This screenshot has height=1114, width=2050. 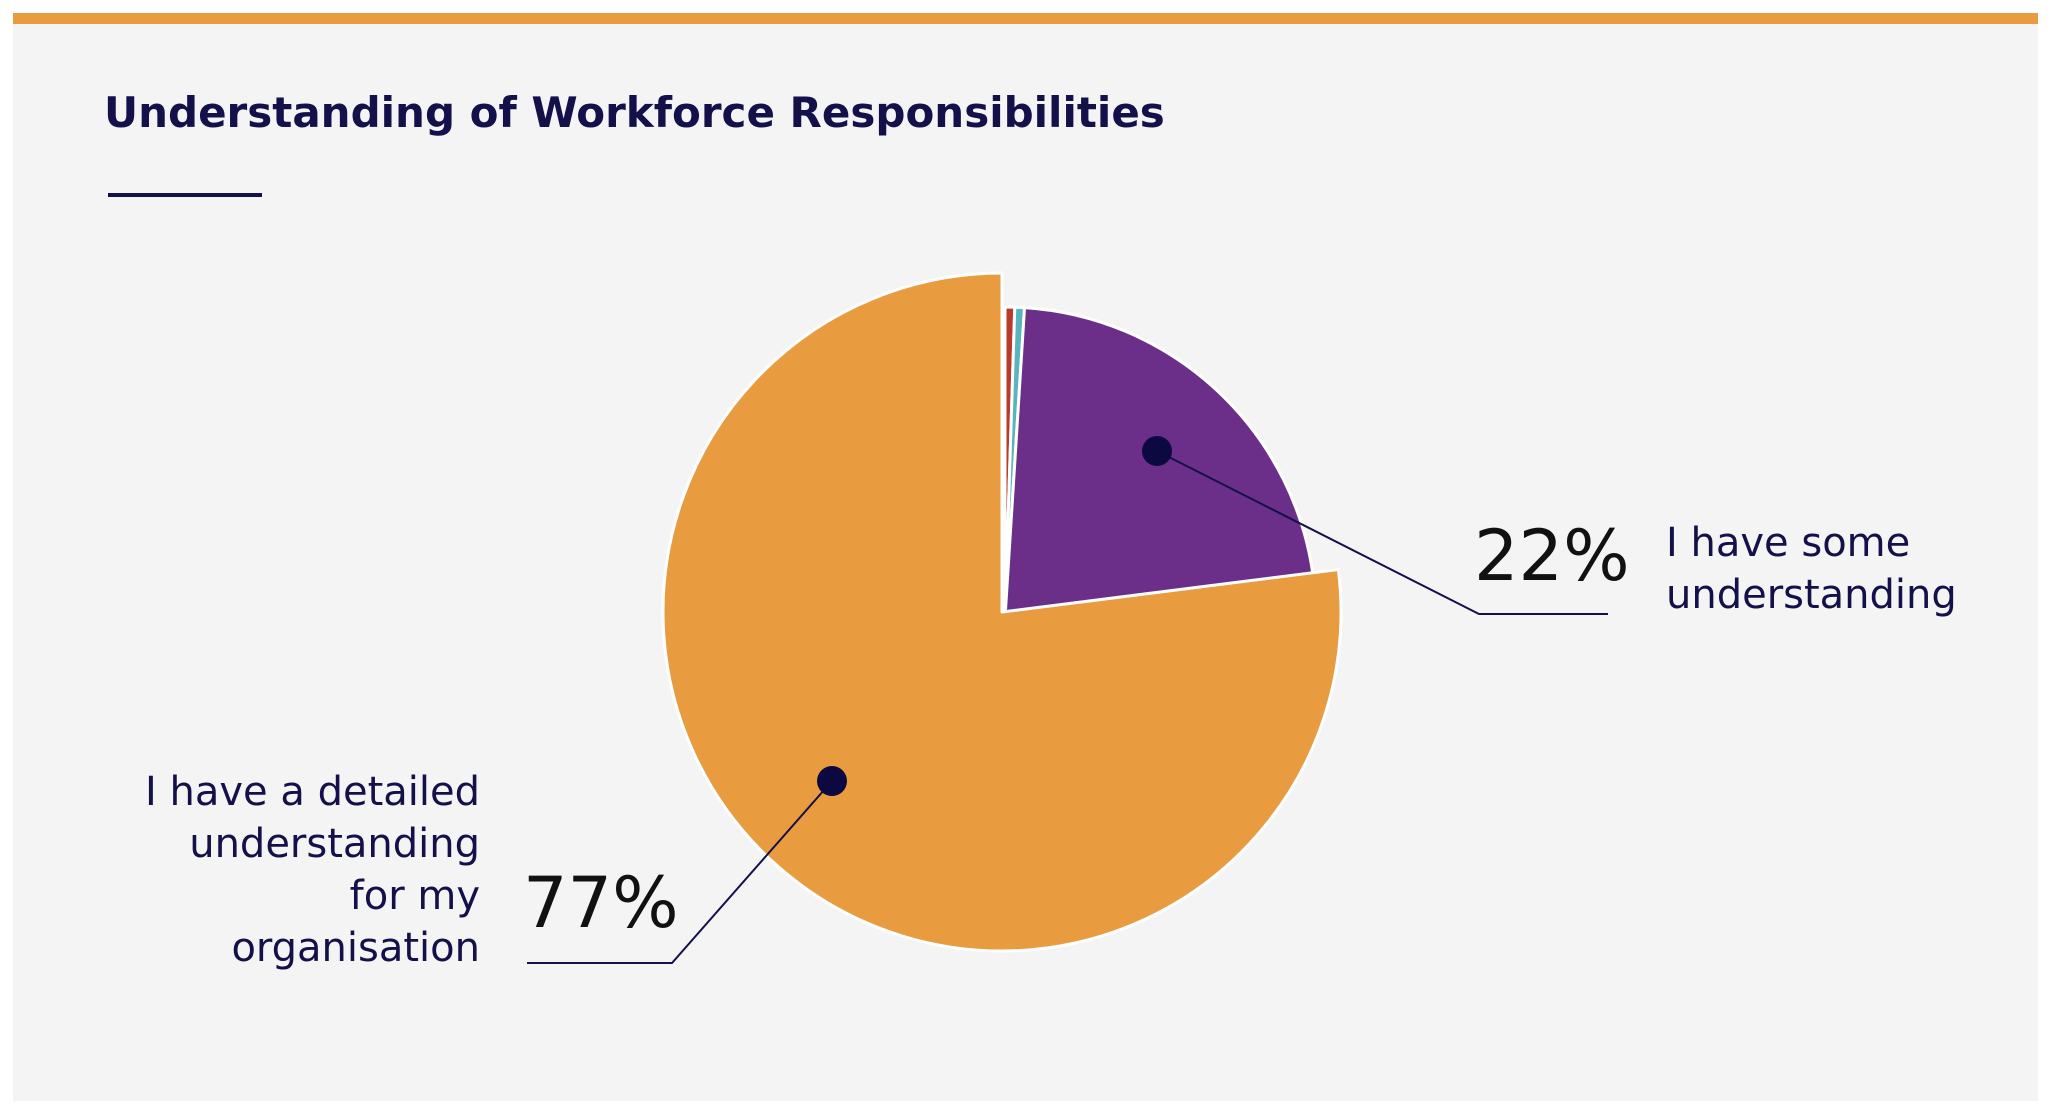 I want to click on category-label-some-understanding: I have some understanding, so click(x=1811, y=569).